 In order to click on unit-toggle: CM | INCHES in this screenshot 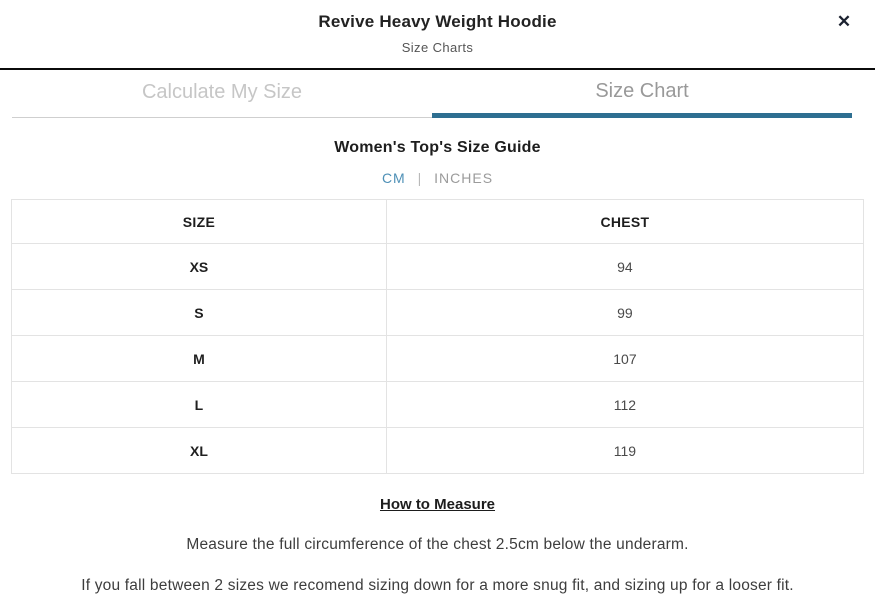, I will do `click(437, 178)`.